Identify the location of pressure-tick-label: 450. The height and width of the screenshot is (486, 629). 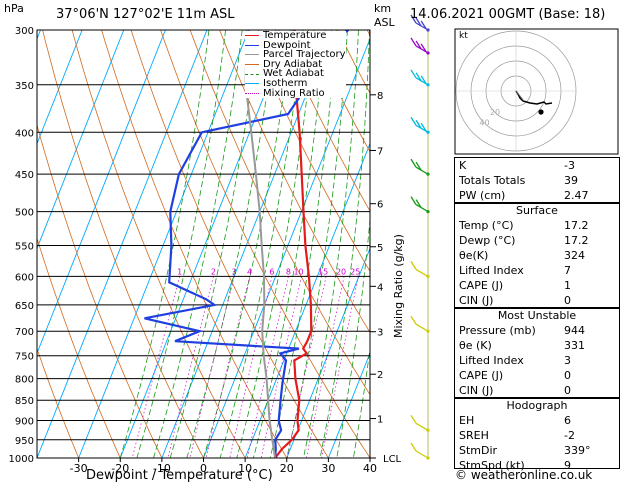
(24, 175).